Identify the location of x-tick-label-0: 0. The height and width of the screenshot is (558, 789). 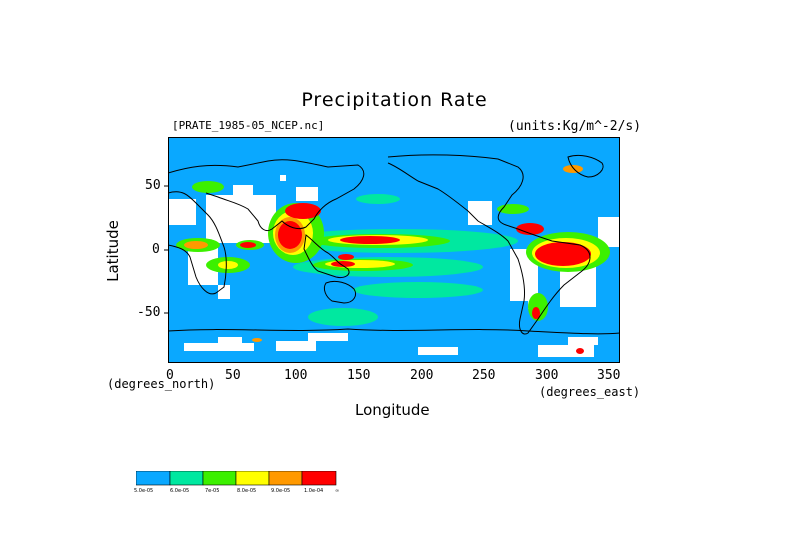
(170, 375).